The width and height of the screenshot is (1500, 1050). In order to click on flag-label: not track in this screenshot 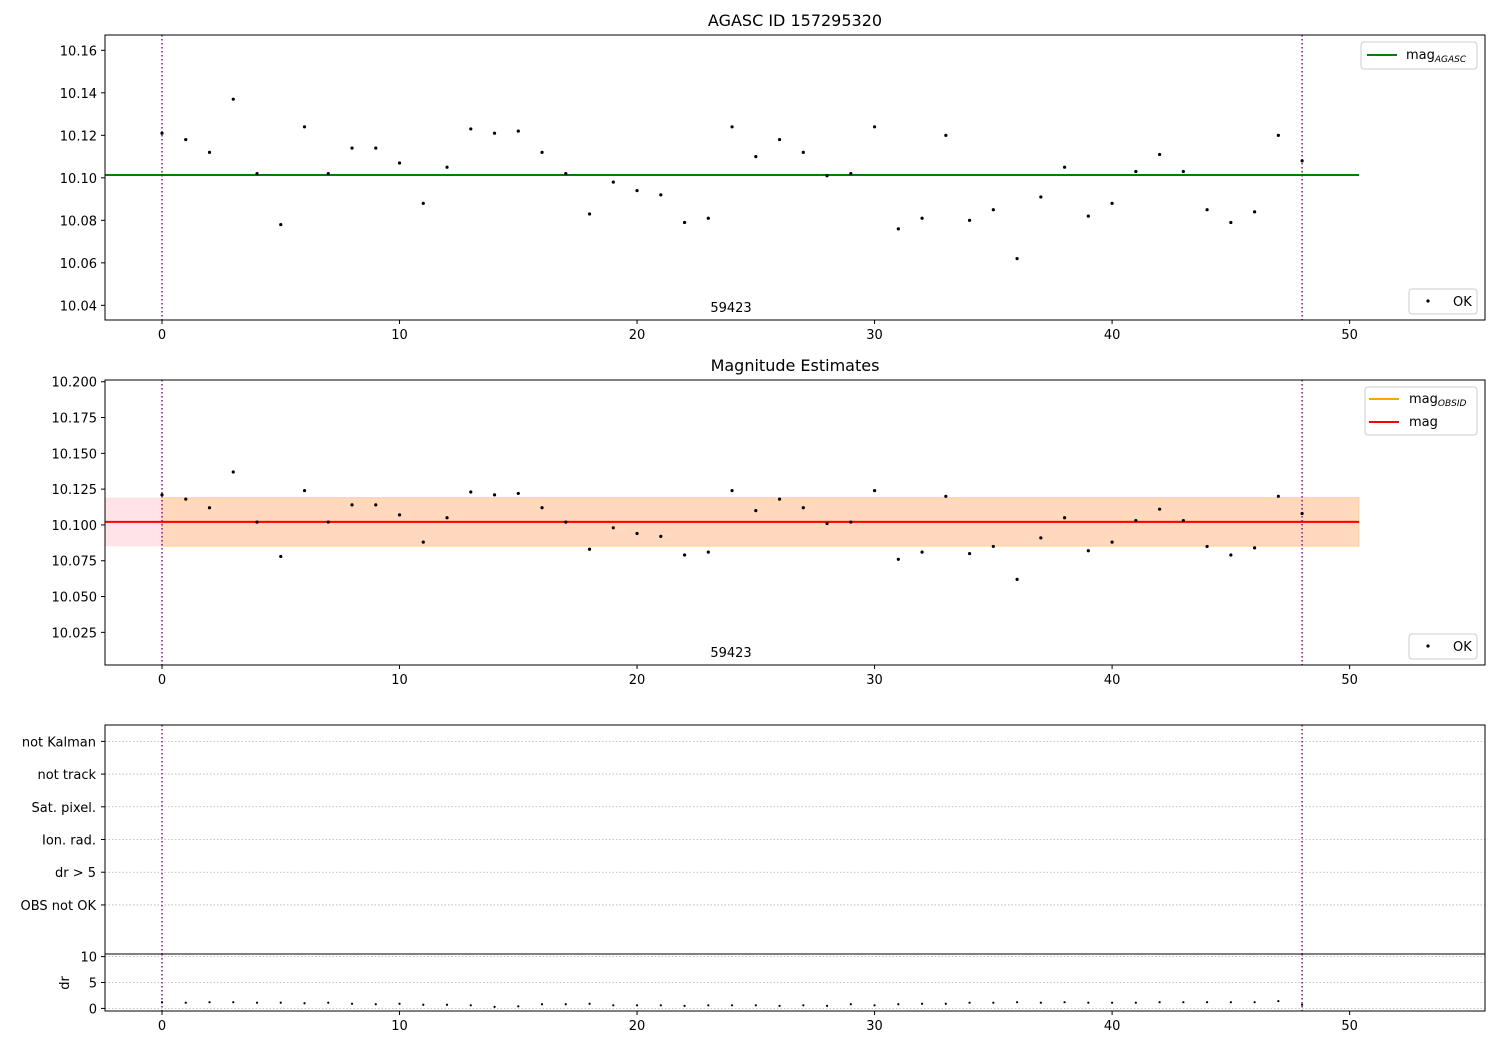, I will do `click(66, 775)`.